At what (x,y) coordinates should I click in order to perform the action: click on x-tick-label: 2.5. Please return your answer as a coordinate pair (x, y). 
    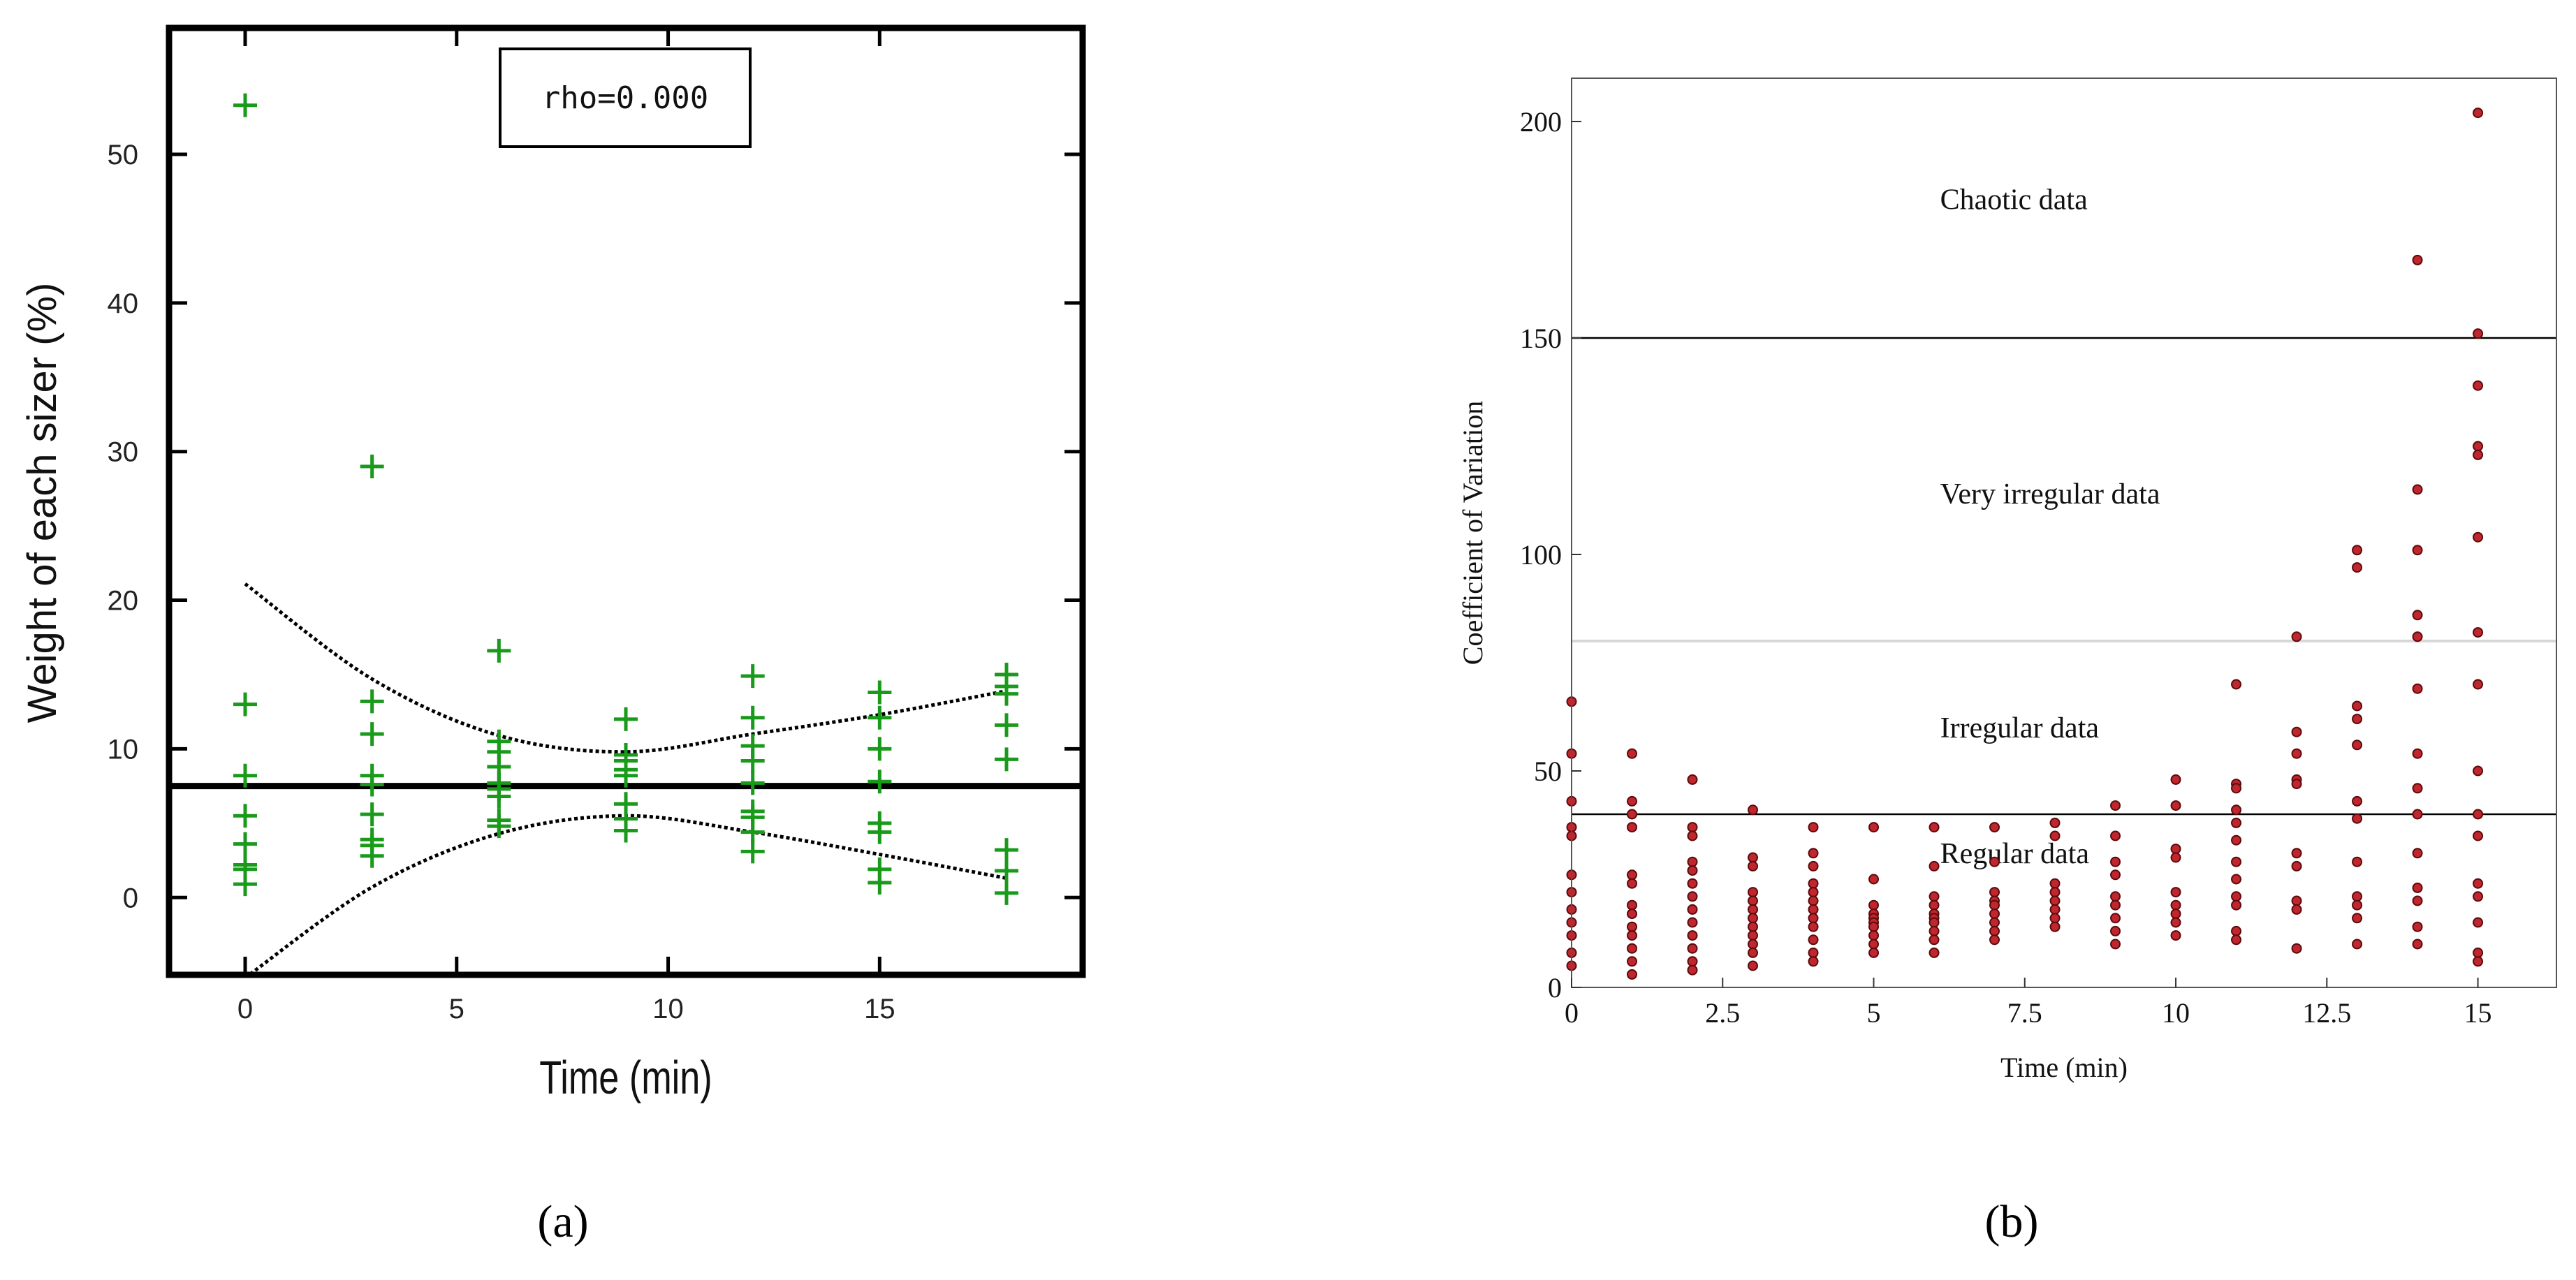
    Looking at the image, I should click on (1722, 1013).